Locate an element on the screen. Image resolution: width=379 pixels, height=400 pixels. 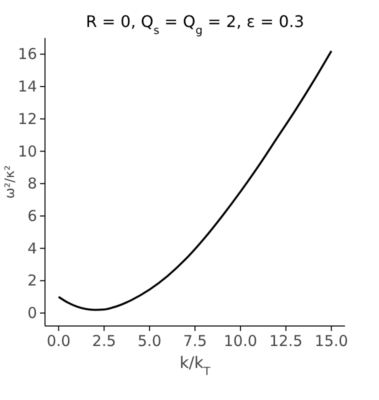
x-tick-label: 2.5 is located at coordinates (104, 341).